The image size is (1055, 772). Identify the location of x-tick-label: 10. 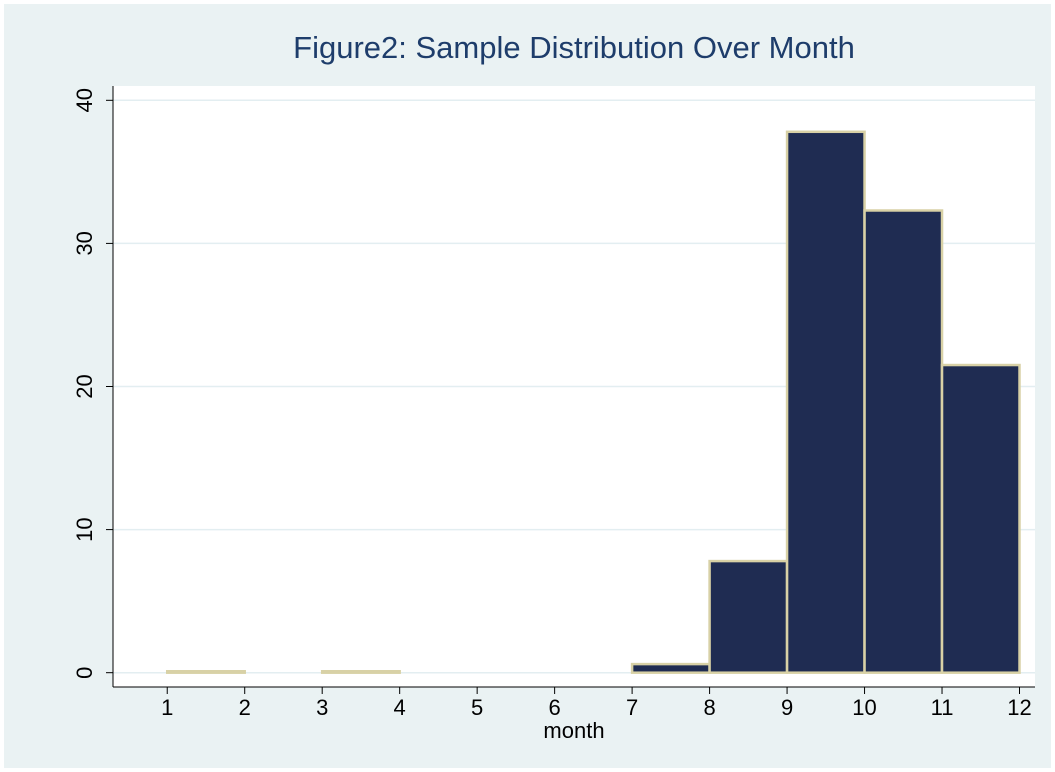
(864, 707).